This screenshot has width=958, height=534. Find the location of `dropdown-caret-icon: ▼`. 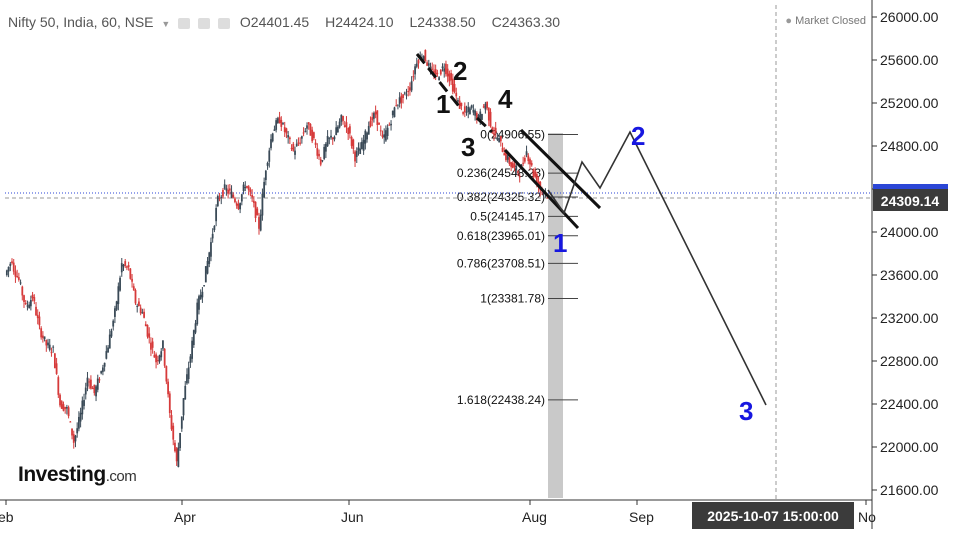

dropdown-caret-icon: ▼ is located at coordinates (166, 24).